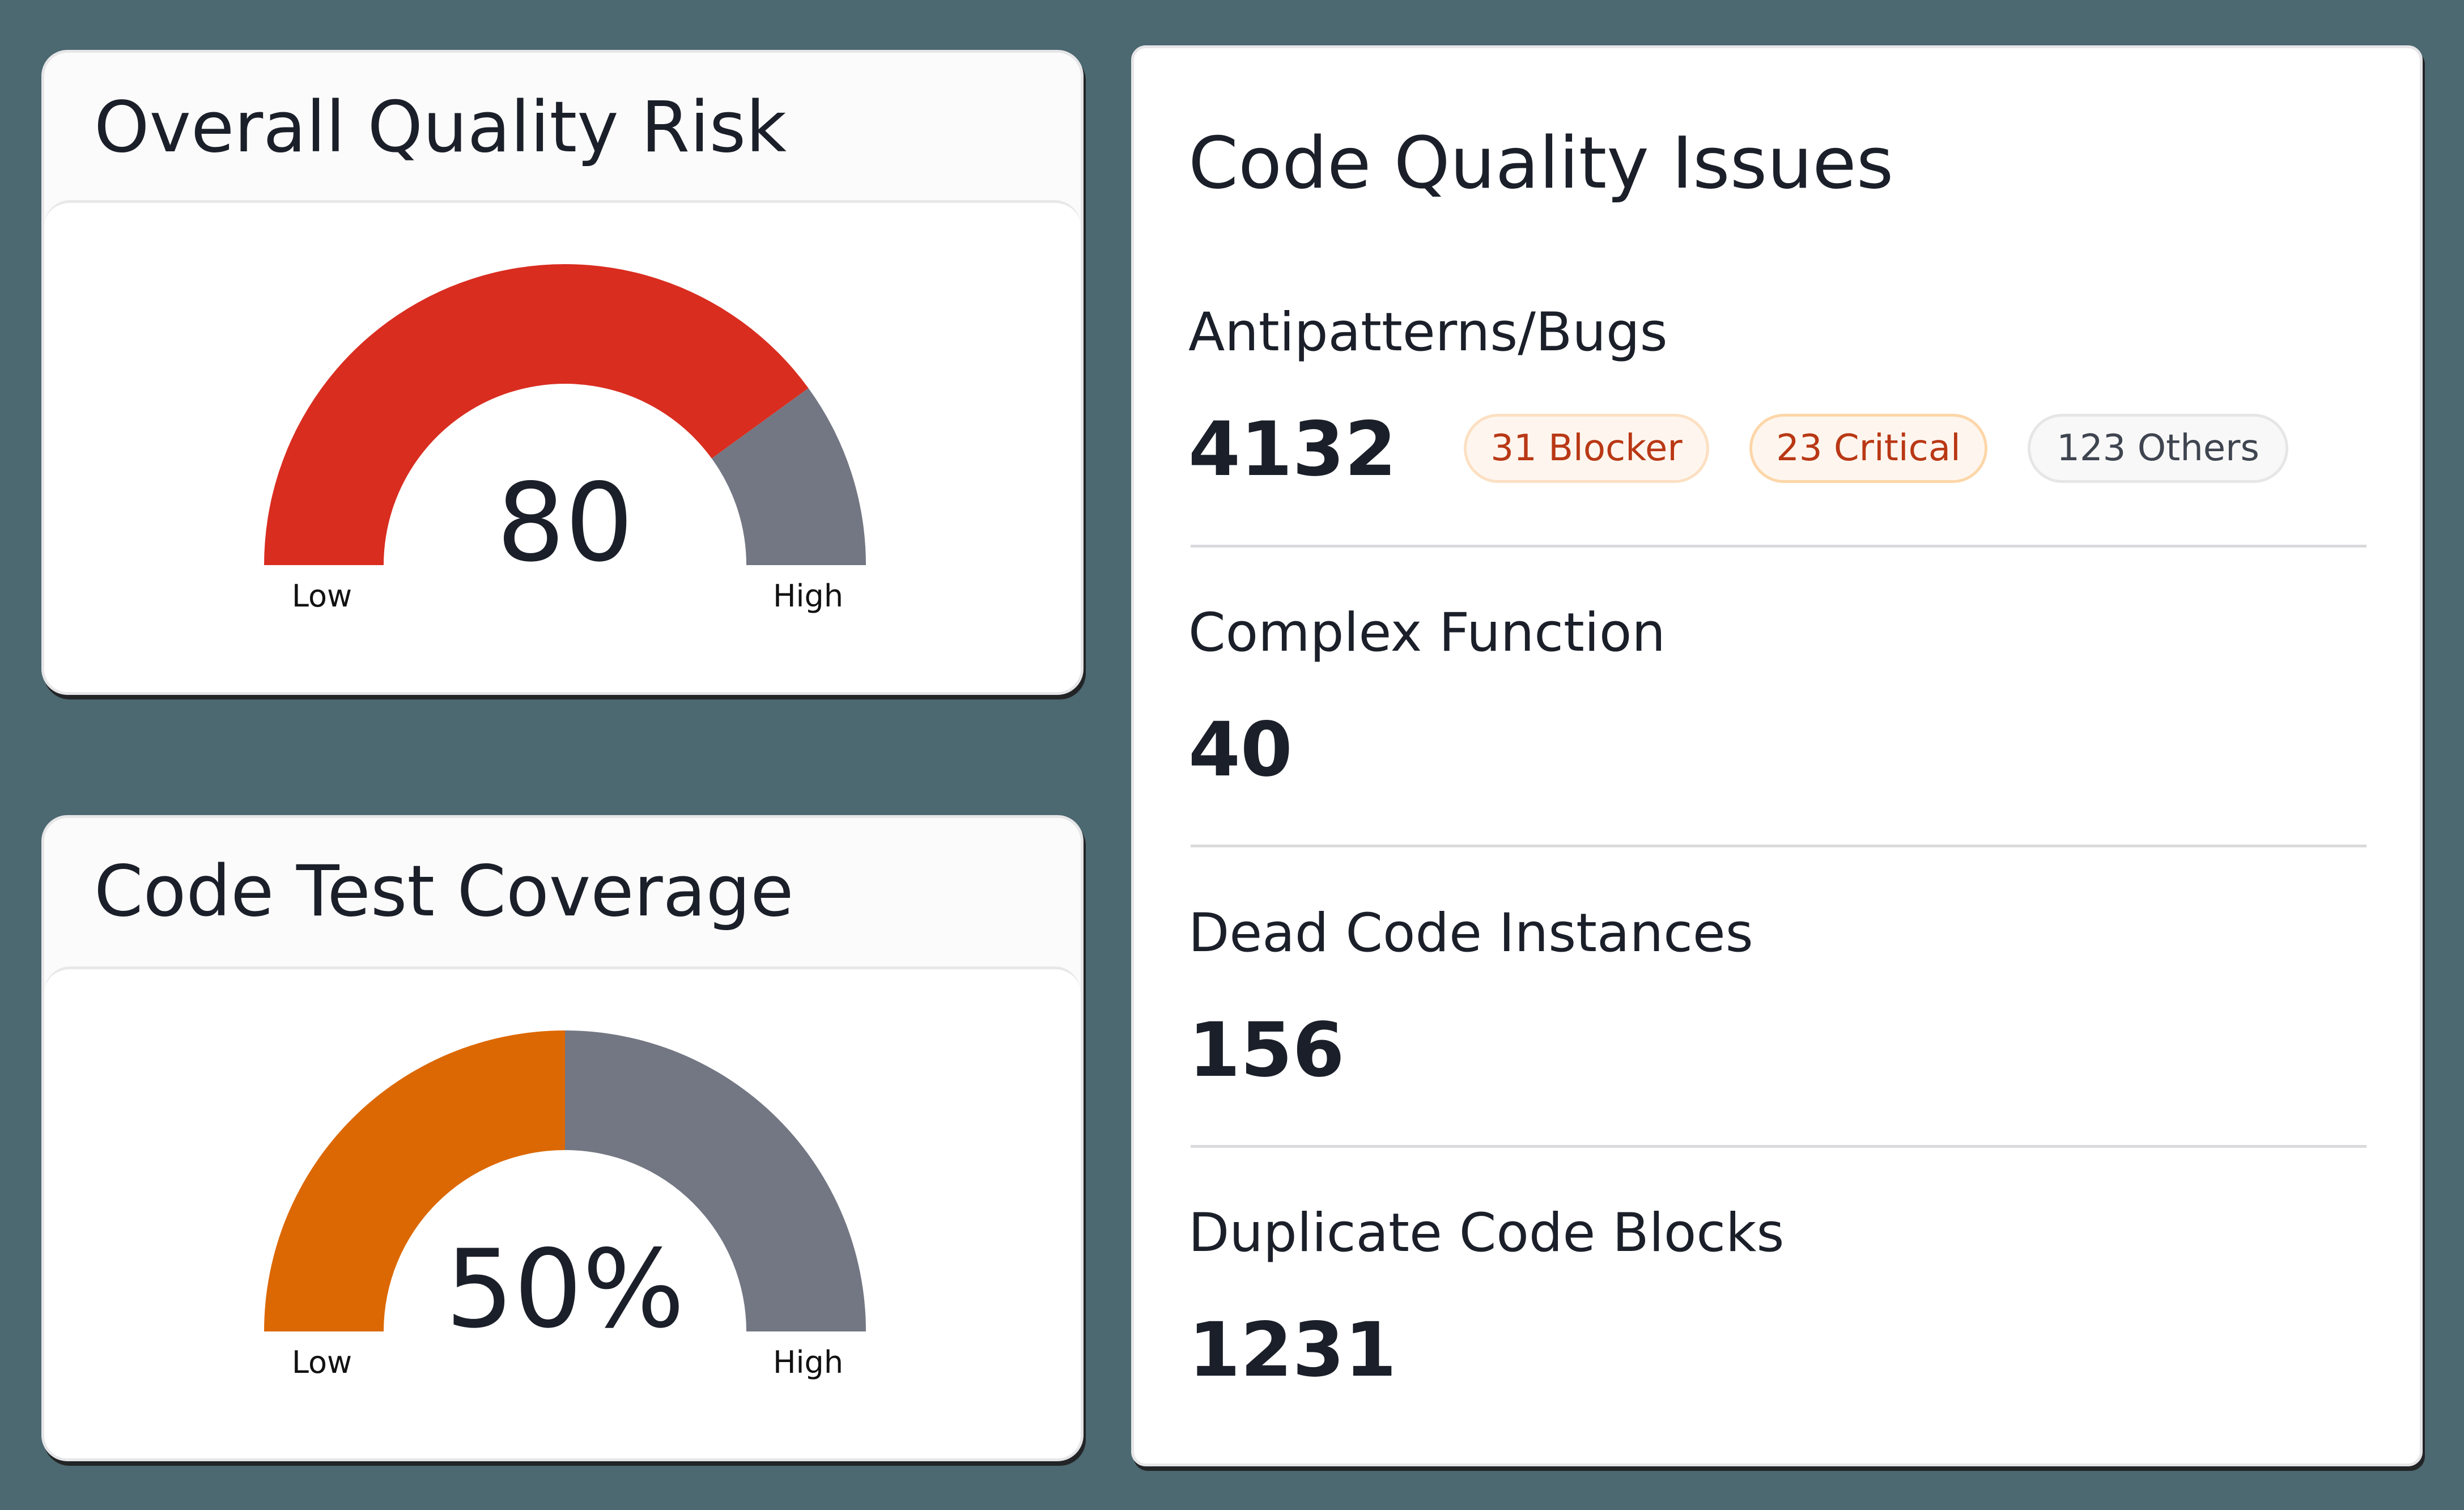 The width and height of the screenshot is (2464, 1510). Describe the element at coordinates (1486, 1233) in the screenshot. I see `duplicate-code-label: Duplicate Code Blocks` at that location.